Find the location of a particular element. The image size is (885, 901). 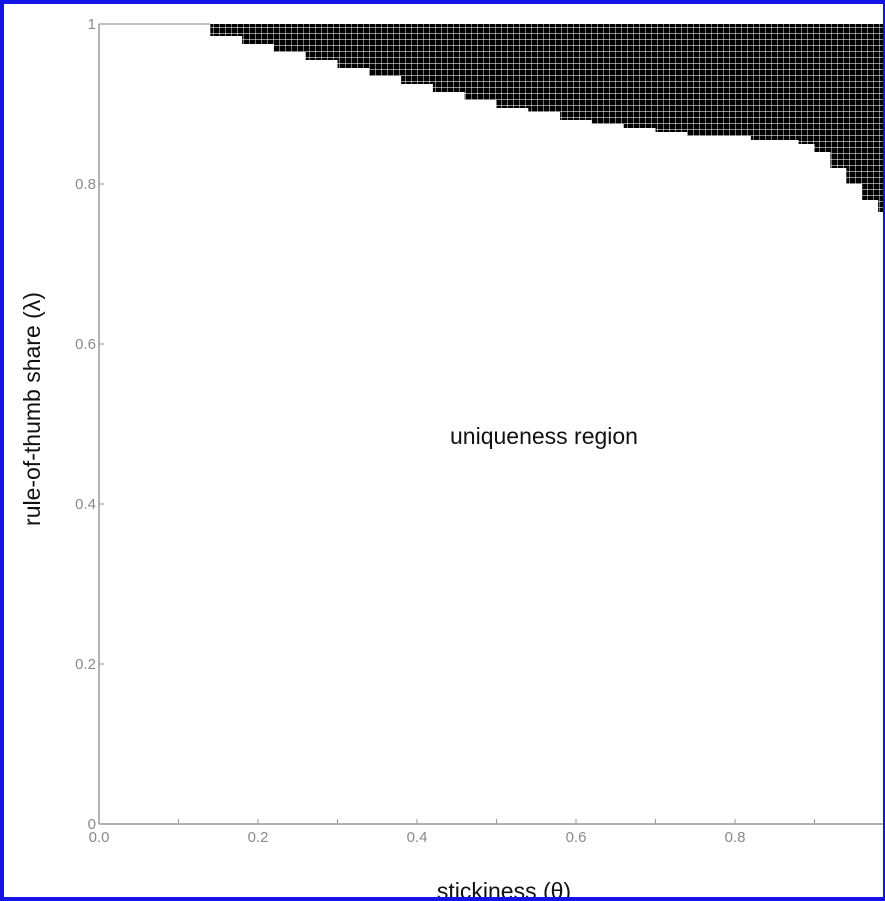

y-tick-label: 0.2 is located at coordinates (85, 664).